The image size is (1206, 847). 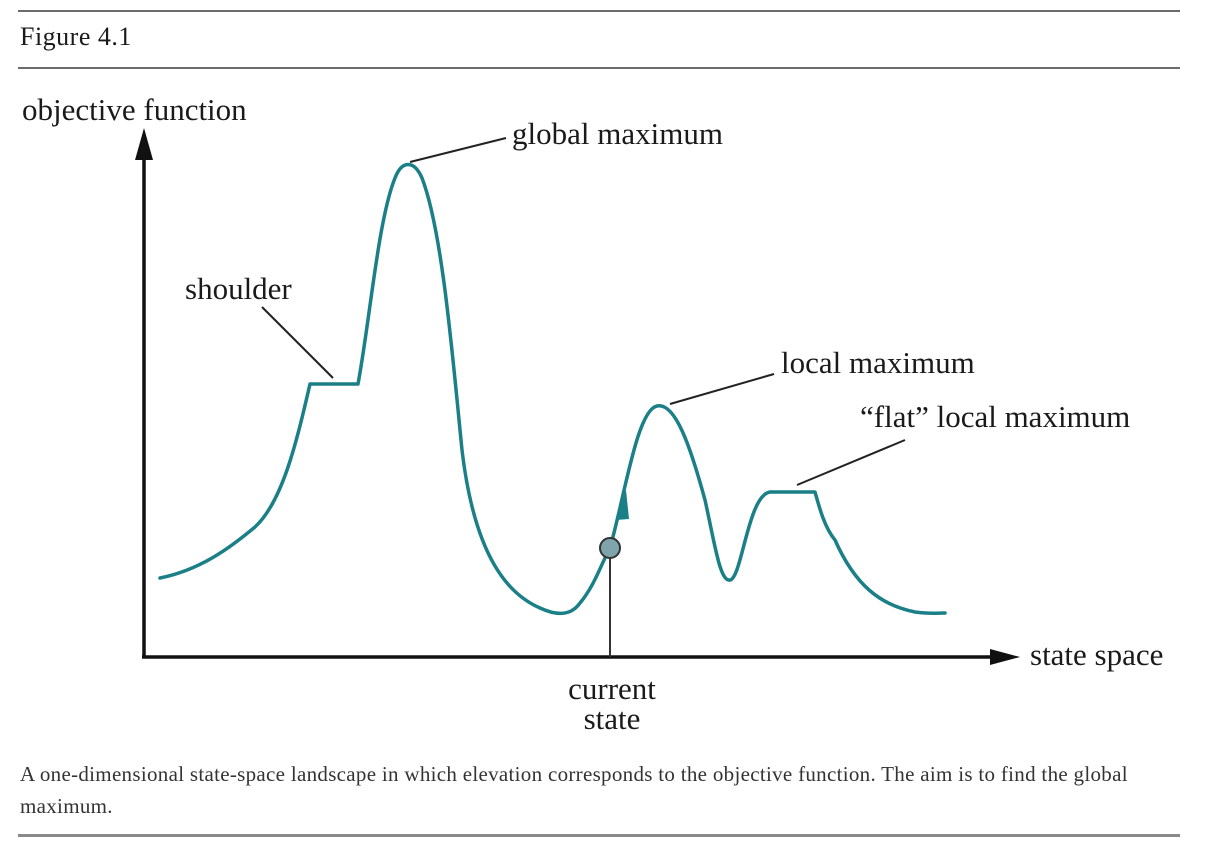 I want to click on current-state-direction-arrow, so click(x=622, y=505).